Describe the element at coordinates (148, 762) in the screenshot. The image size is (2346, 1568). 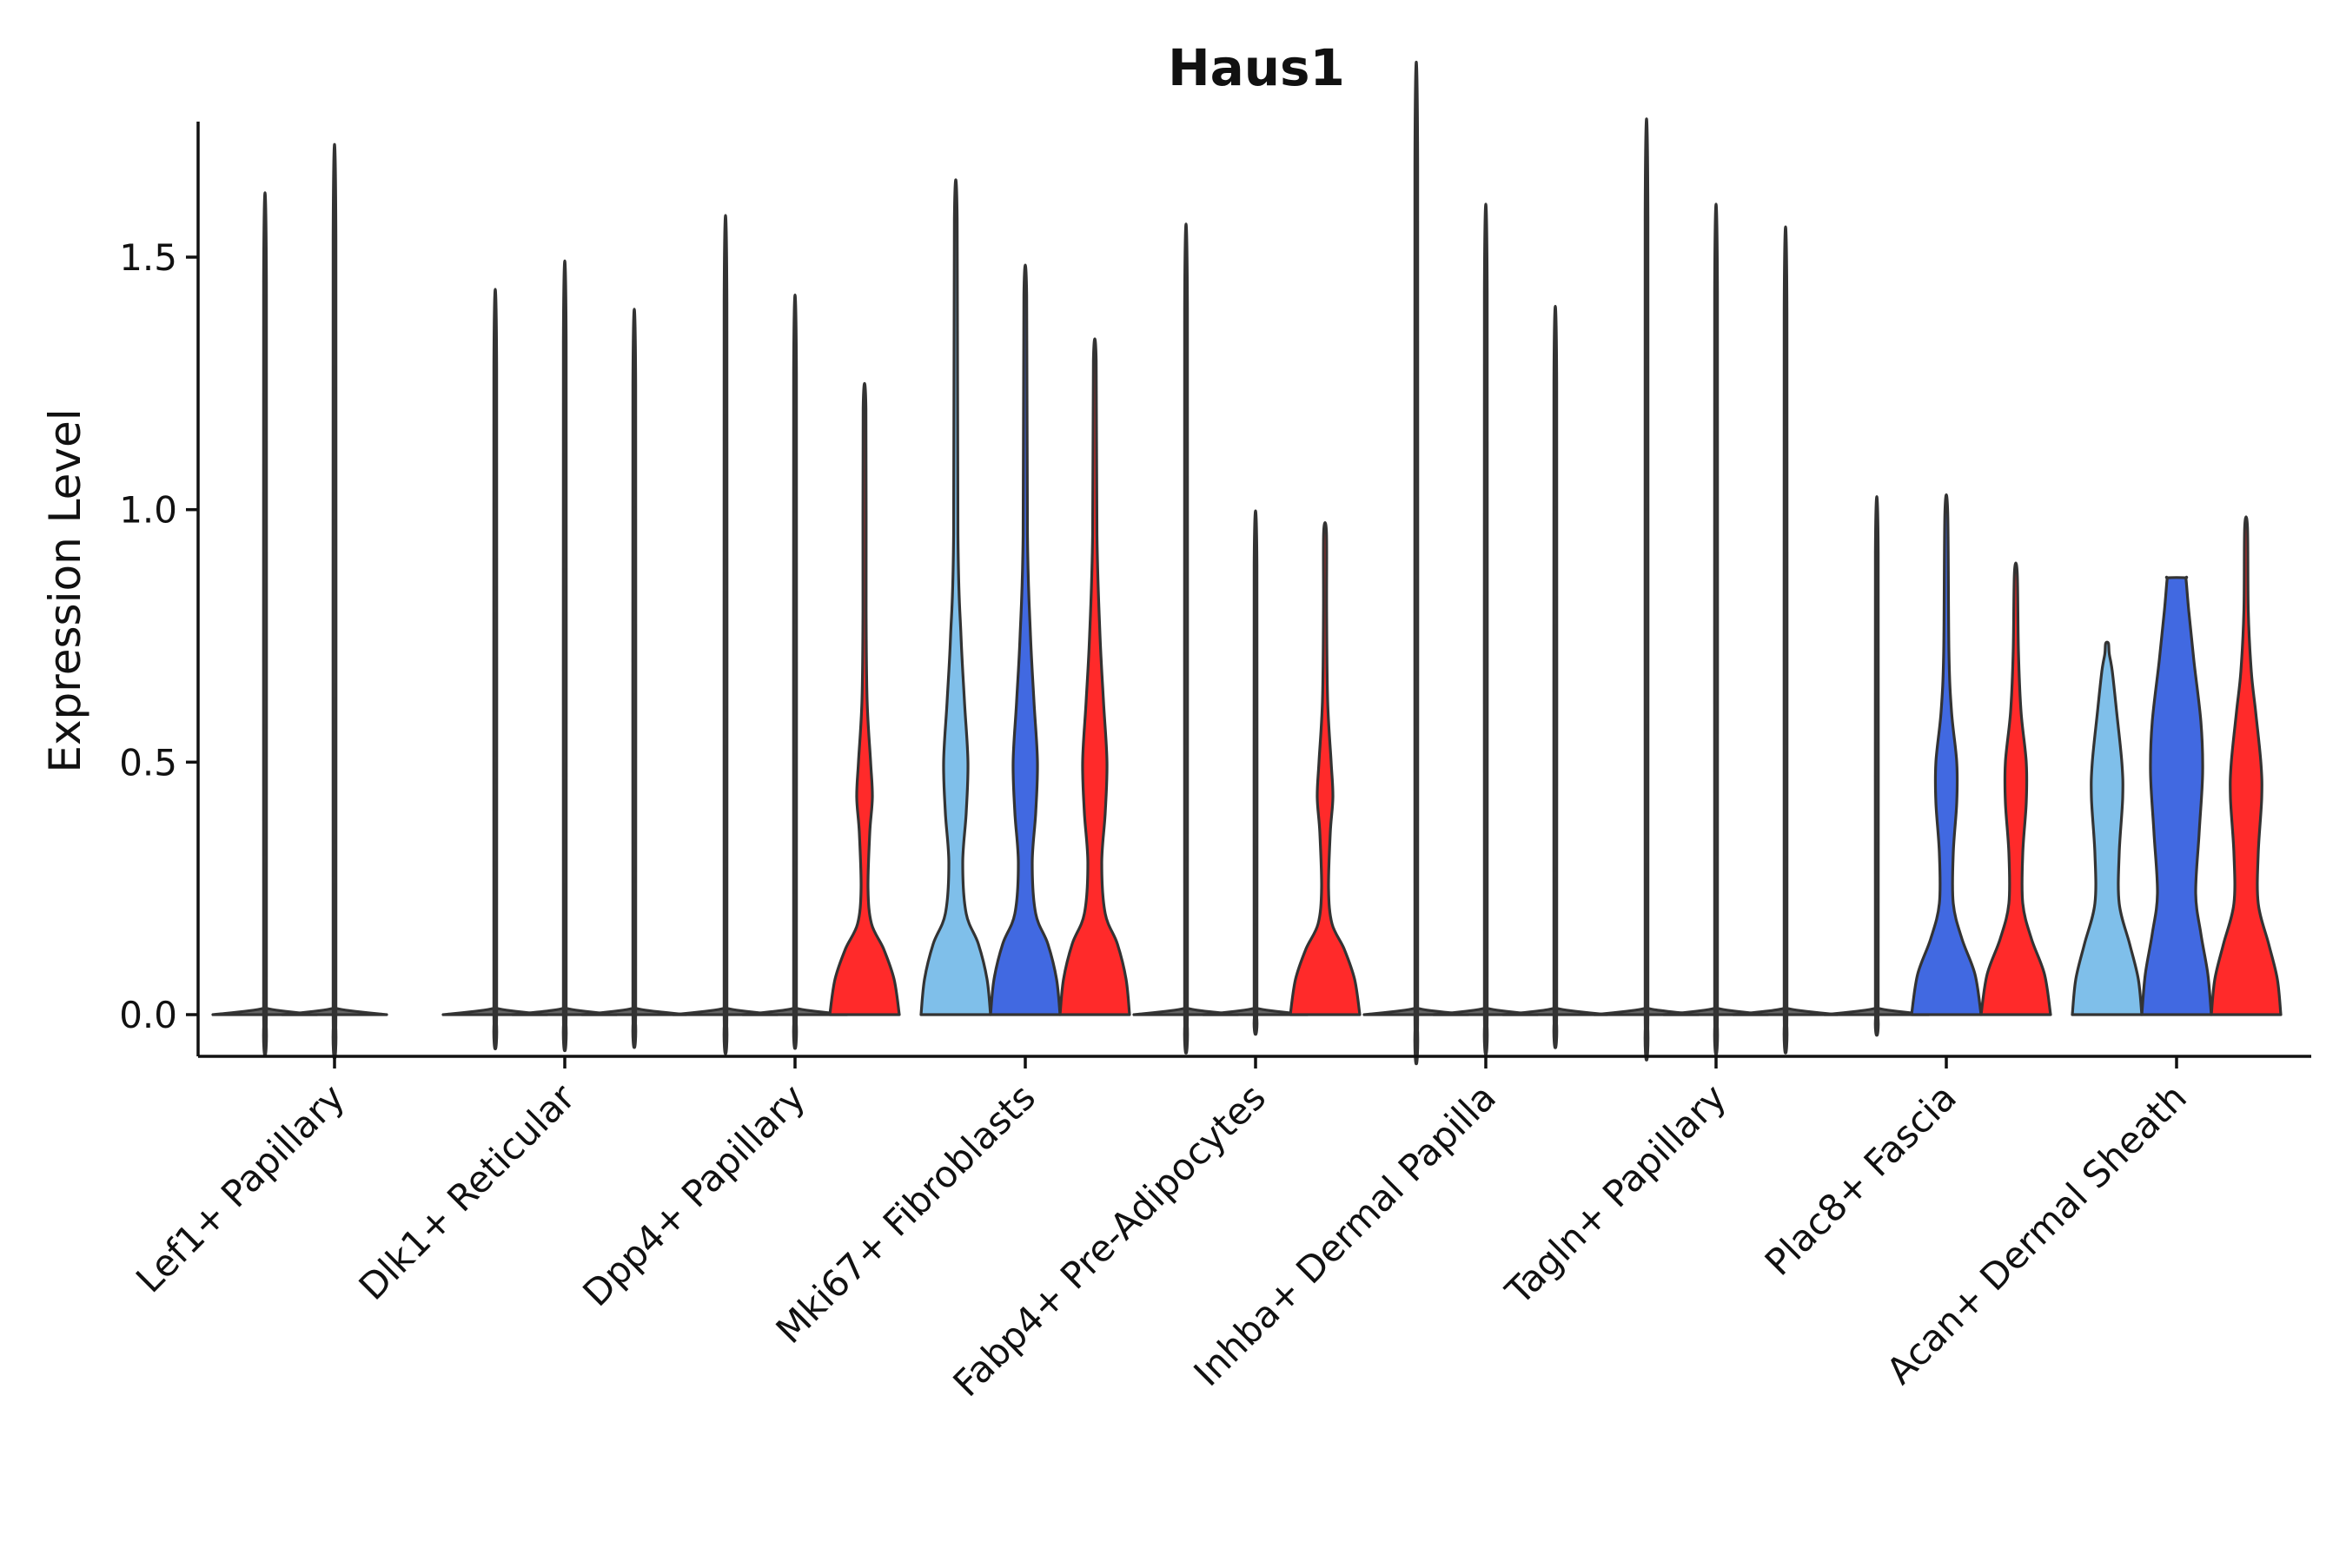
I see `y-tick-label: 0.5` at that location.